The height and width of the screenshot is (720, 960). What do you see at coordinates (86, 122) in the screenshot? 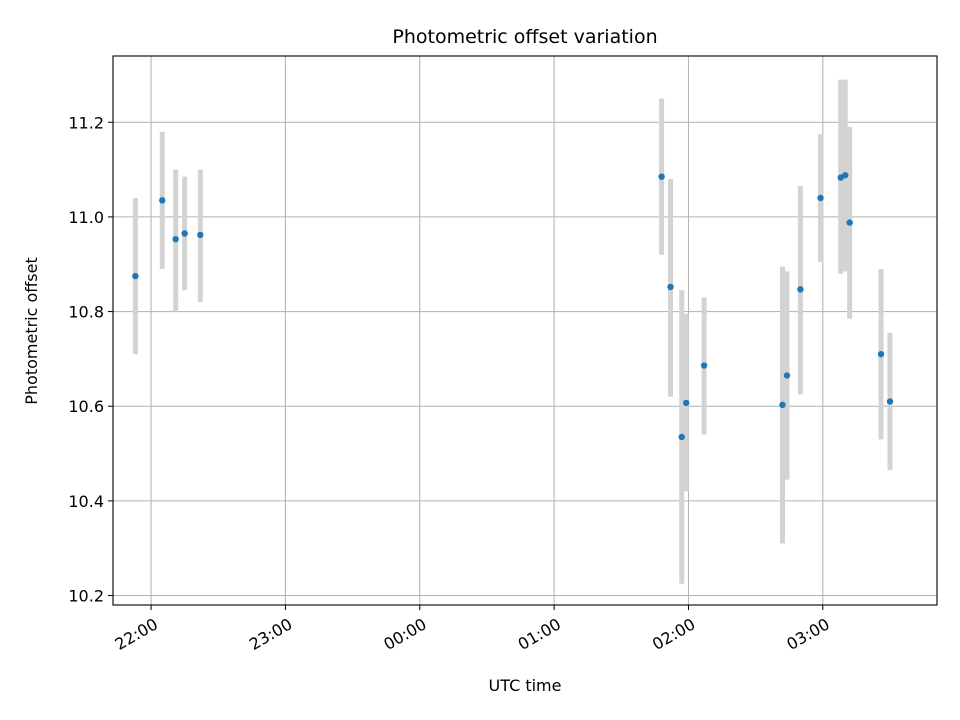
I see `y-tick-label: 11.2` at bounding box center [86, 122].